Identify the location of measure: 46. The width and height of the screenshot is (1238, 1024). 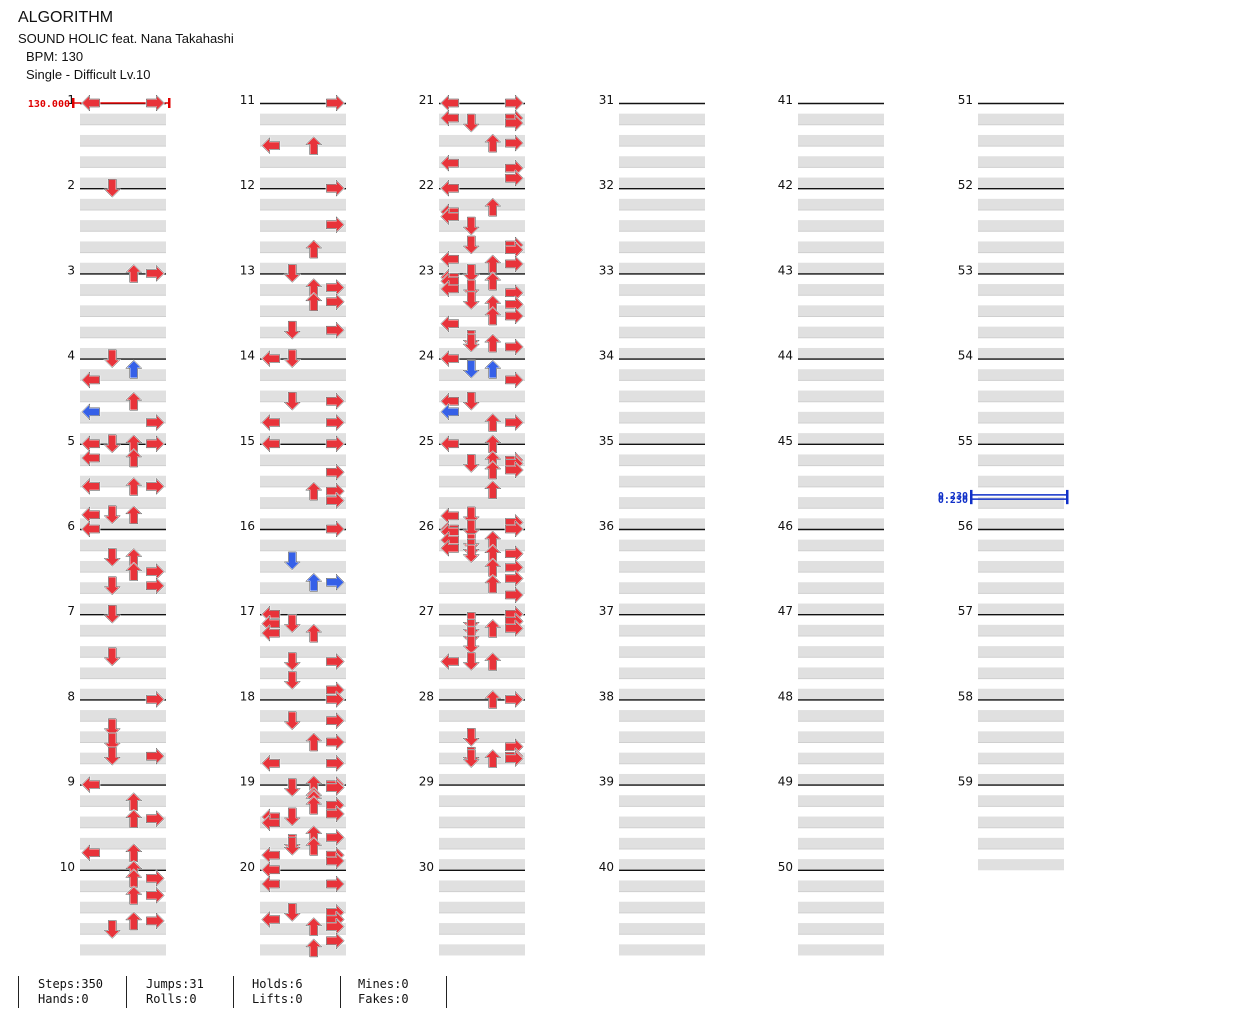
(831, 567).